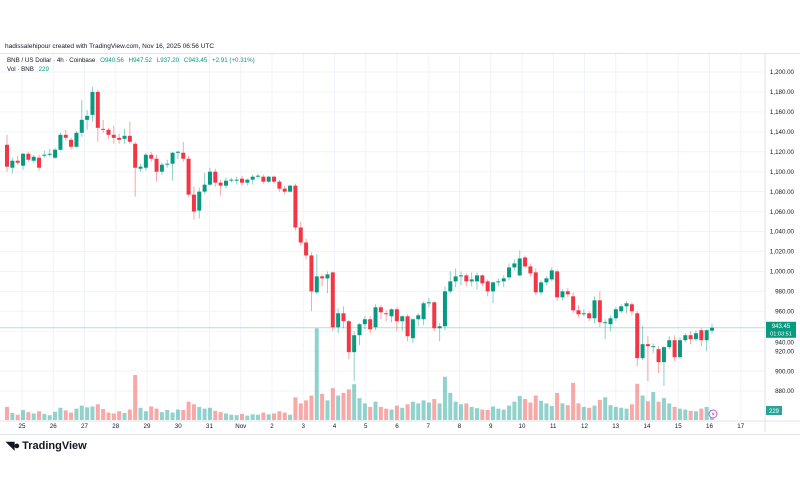 This screenshot has width=800, height=500. What do you see at coordinates (51, 60) in the screenshot?
I see `symbol-info: BNB / US Dollar · 4h · Coinbase` at bounding box center [51, 60].